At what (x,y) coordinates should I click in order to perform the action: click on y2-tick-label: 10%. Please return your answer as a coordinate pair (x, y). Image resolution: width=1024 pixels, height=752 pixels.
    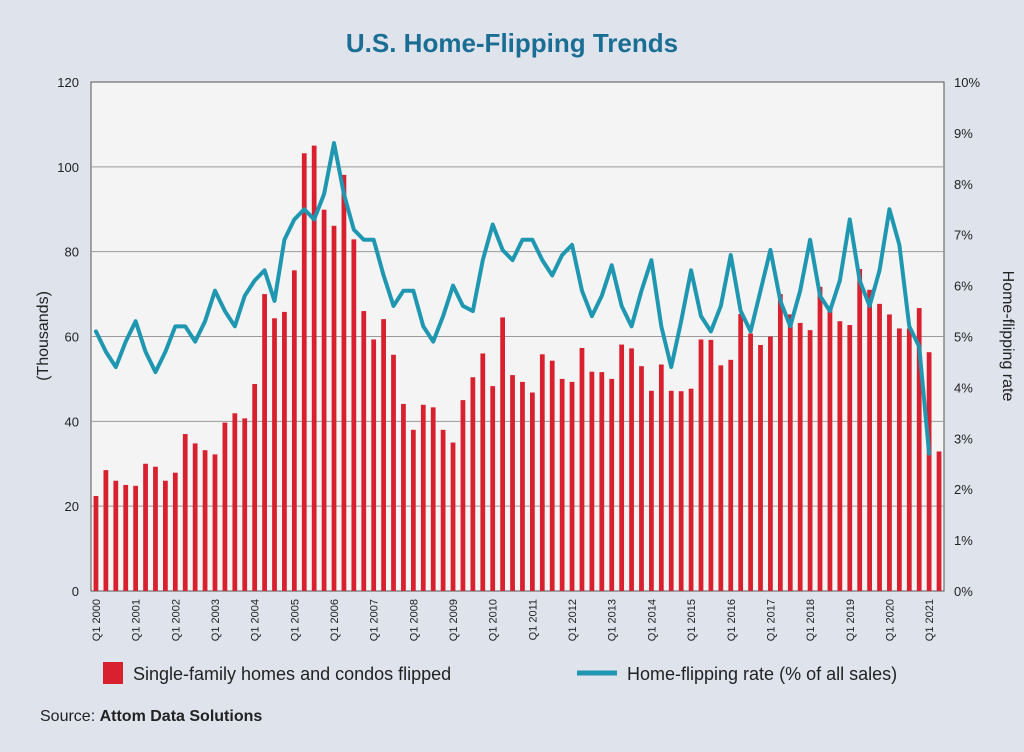
    Looking at the image, I should click on (967, 82).